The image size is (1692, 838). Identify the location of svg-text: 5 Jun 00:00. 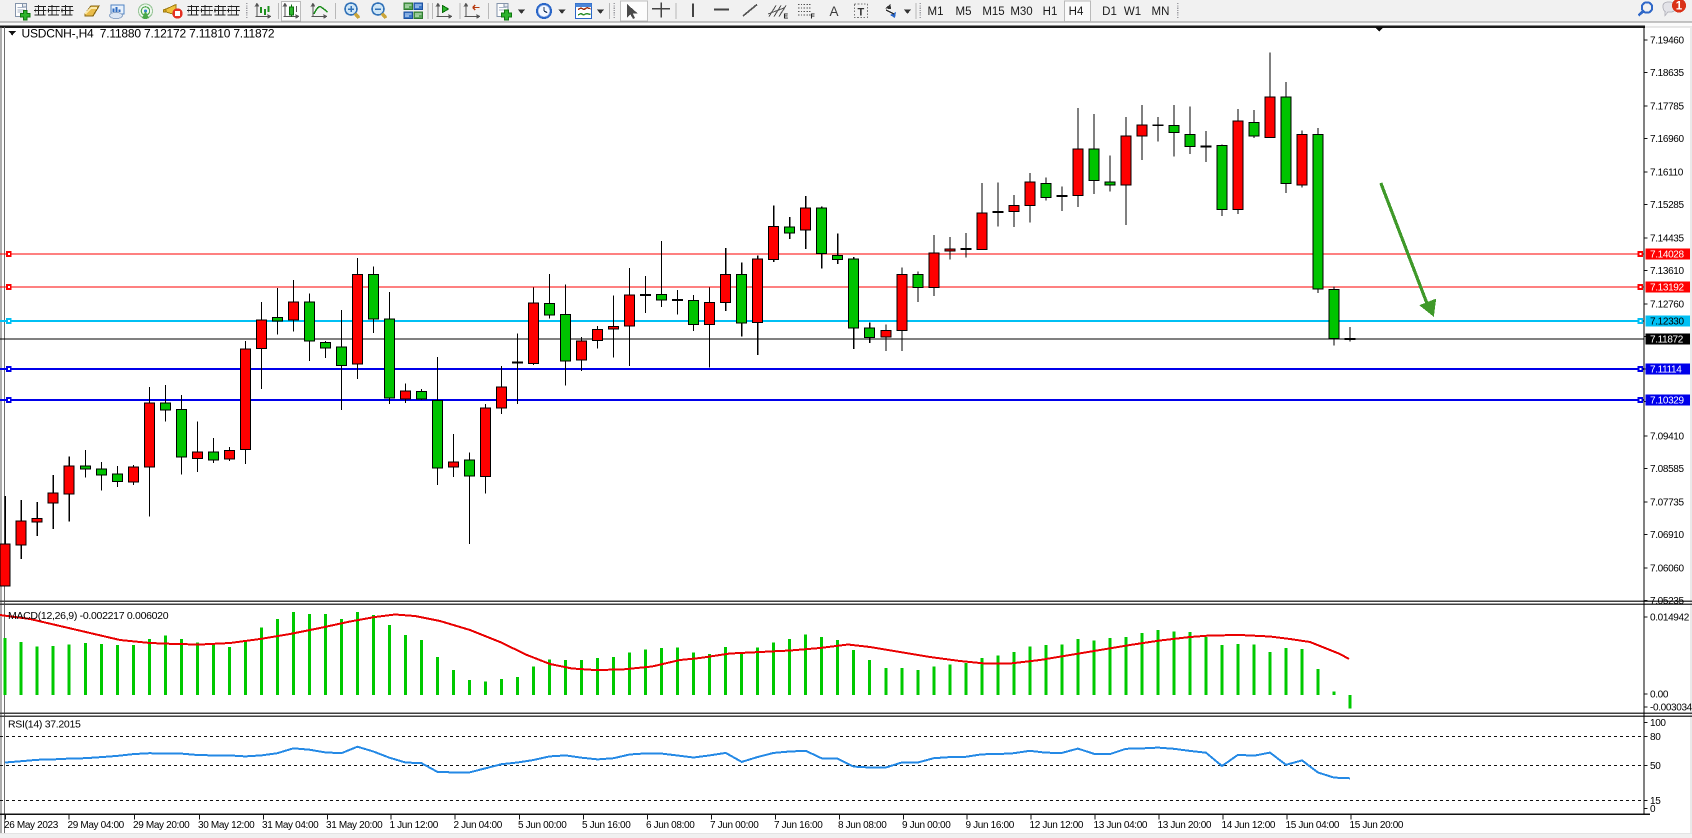
(542, 825).